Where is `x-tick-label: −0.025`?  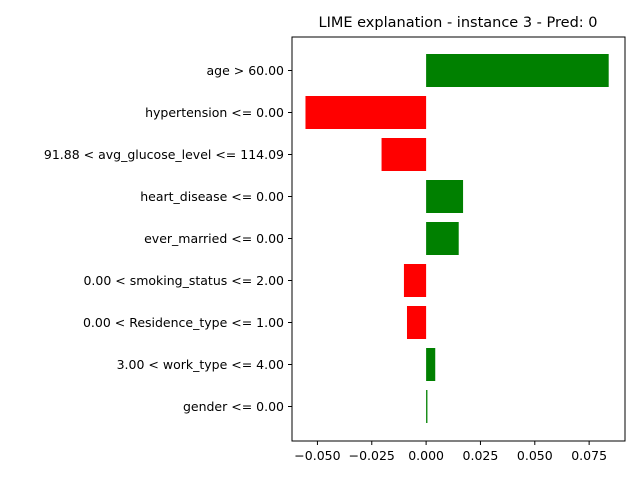 x-tick-label: −0.025 is located at coordinates (372, 455).